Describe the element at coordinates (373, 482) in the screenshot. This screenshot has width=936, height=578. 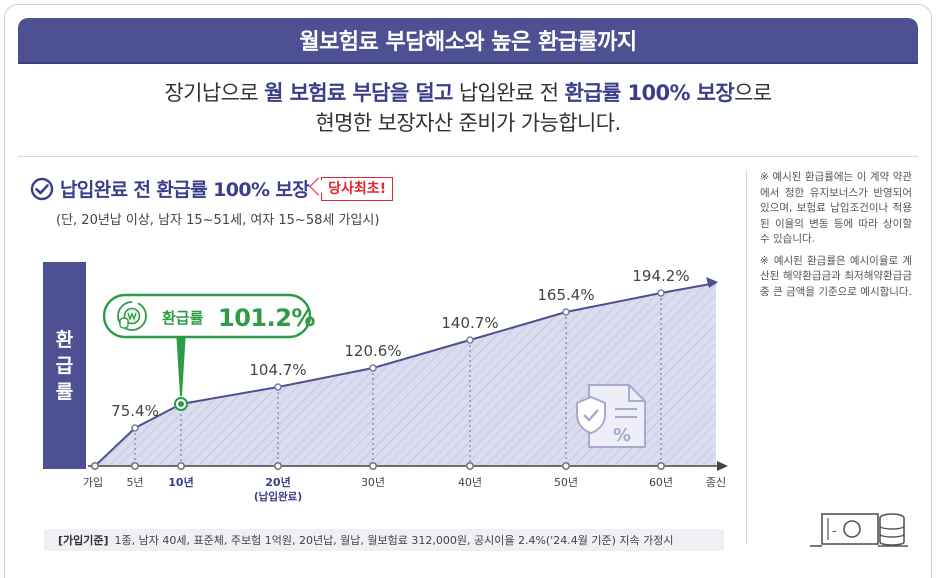
I see `x-tick-label: 30년` at that location.